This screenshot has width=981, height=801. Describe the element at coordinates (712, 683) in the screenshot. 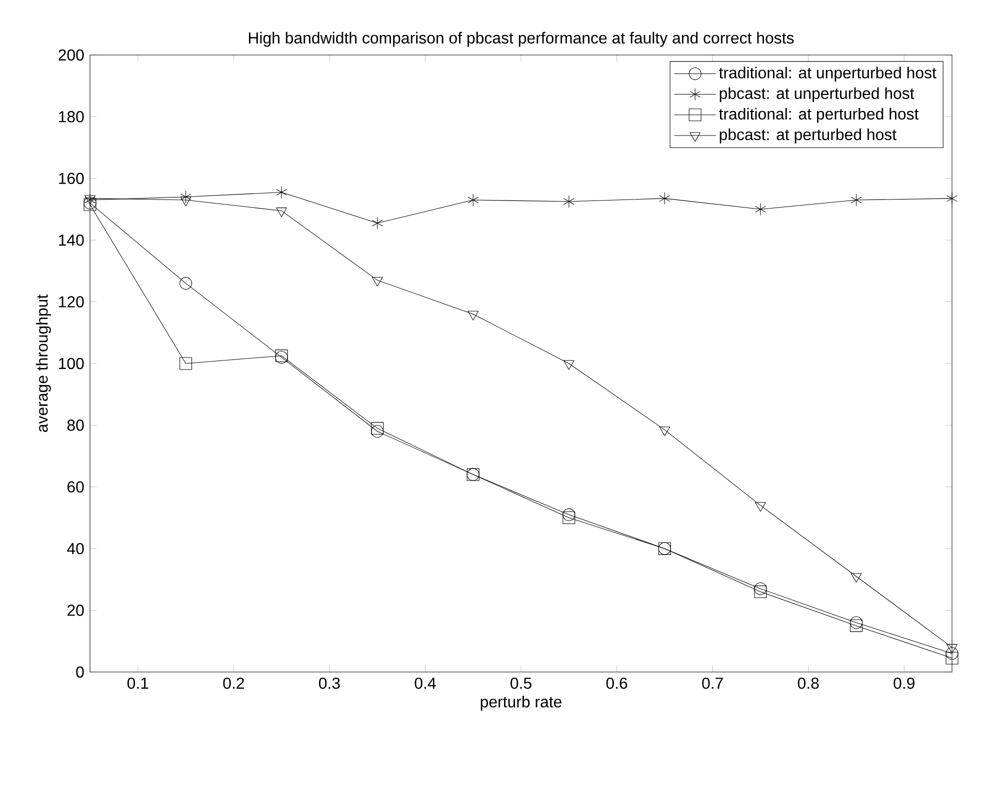

I see `x-tick-label: 0.7` at that location.